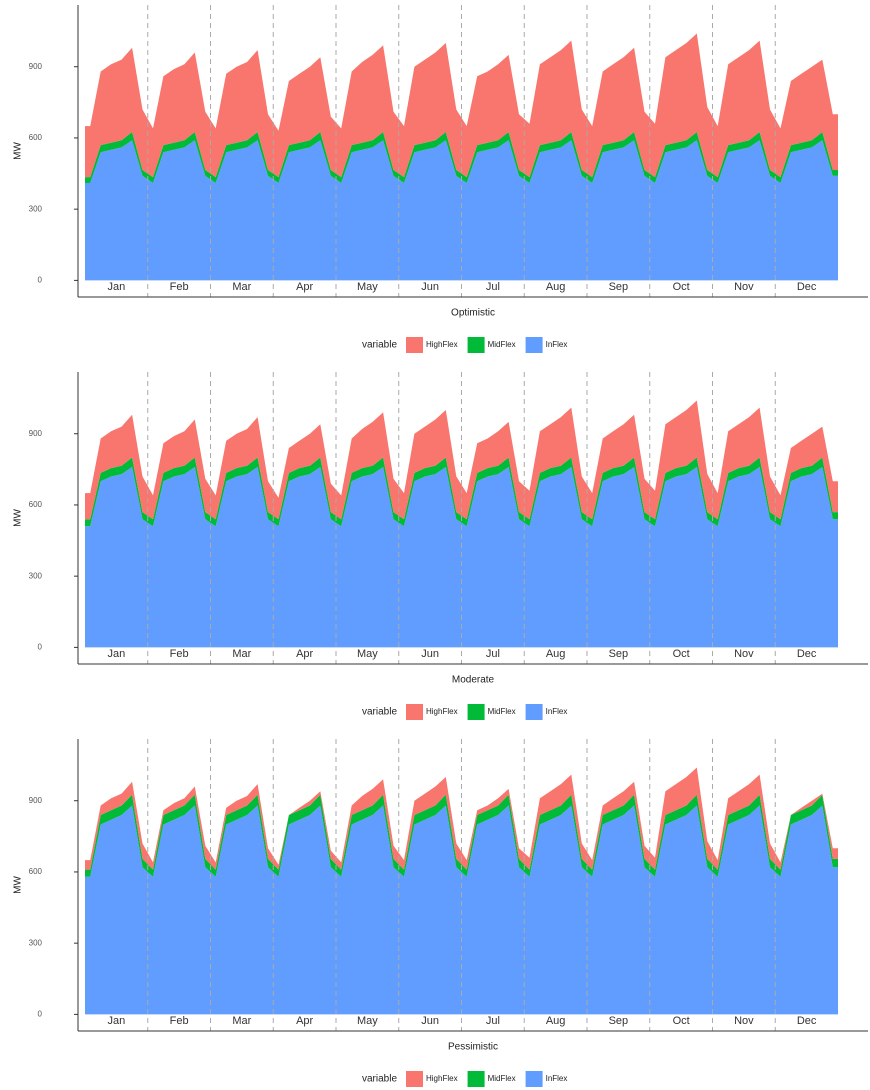 The width and height of the screenshot is (870, 1090). What do you see at coordinates (473, 313) in the screenshot?
I see `x-axis-title: Optimistic` at bounding box center [473, 313].